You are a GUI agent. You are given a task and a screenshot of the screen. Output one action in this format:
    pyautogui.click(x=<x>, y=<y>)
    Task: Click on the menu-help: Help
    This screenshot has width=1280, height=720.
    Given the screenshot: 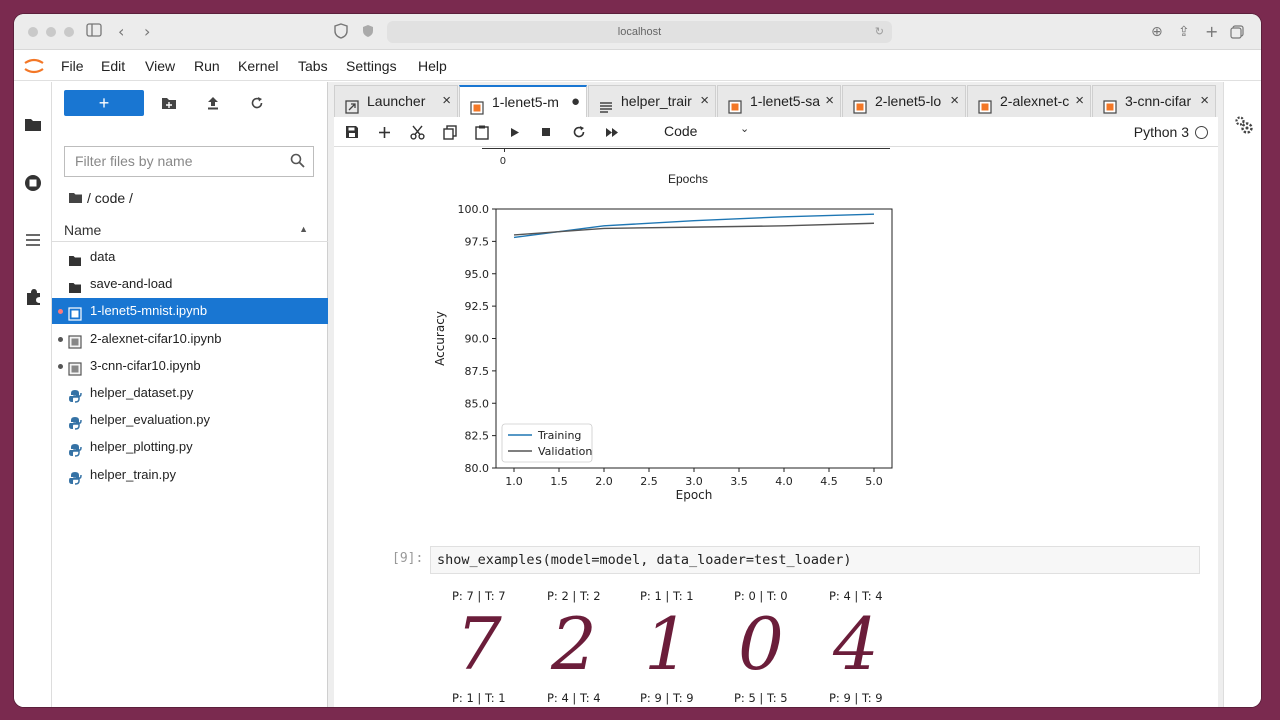 What is the action you would take?
    pyautogui.click(x=432, y=66)
    